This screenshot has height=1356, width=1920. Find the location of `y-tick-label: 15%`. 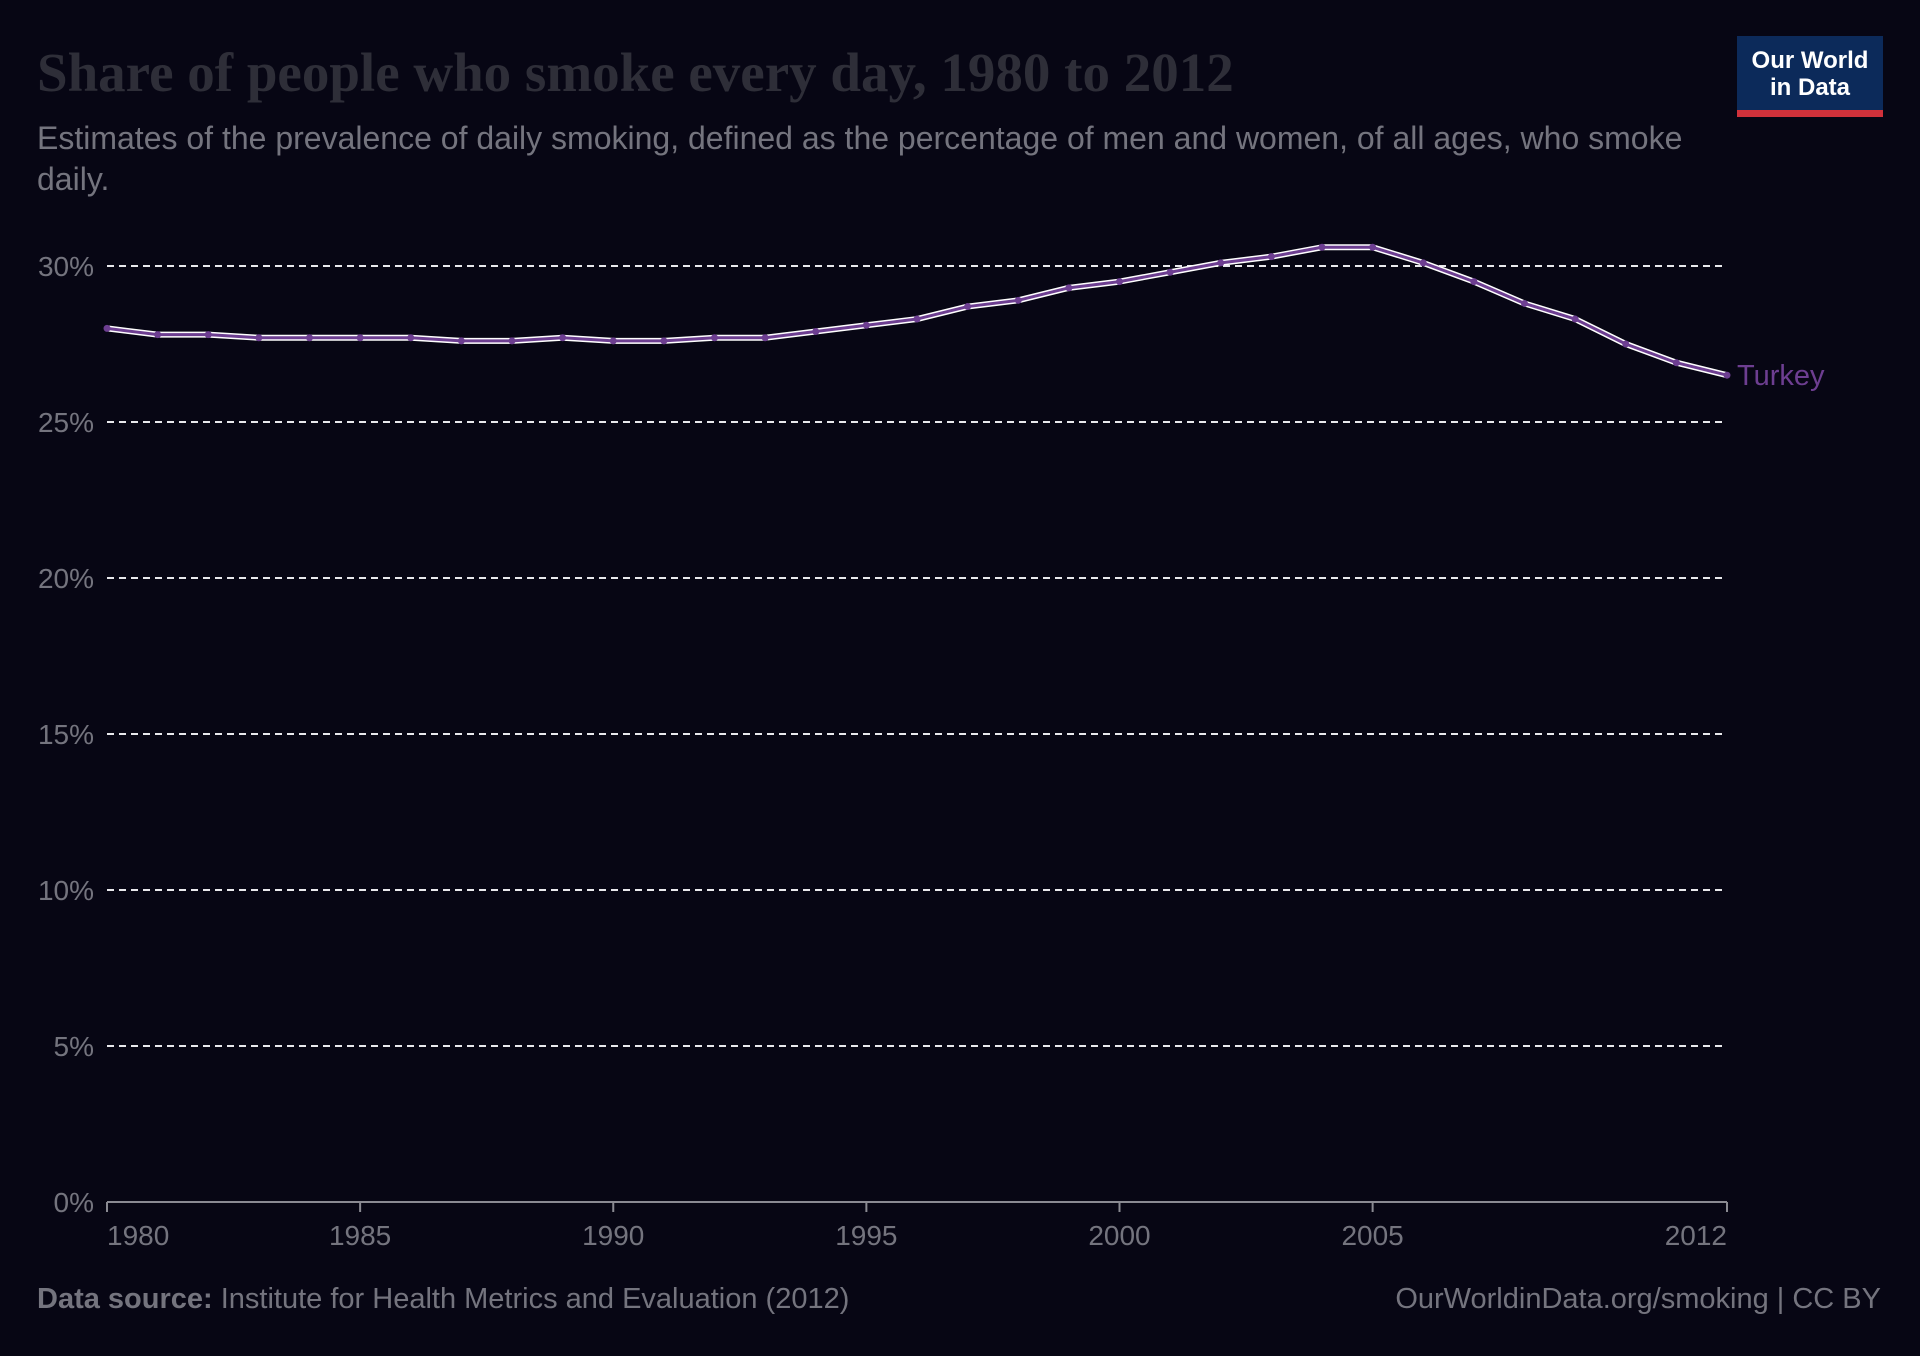

y-tick-label: 15% is located at coordinates (66, 734).